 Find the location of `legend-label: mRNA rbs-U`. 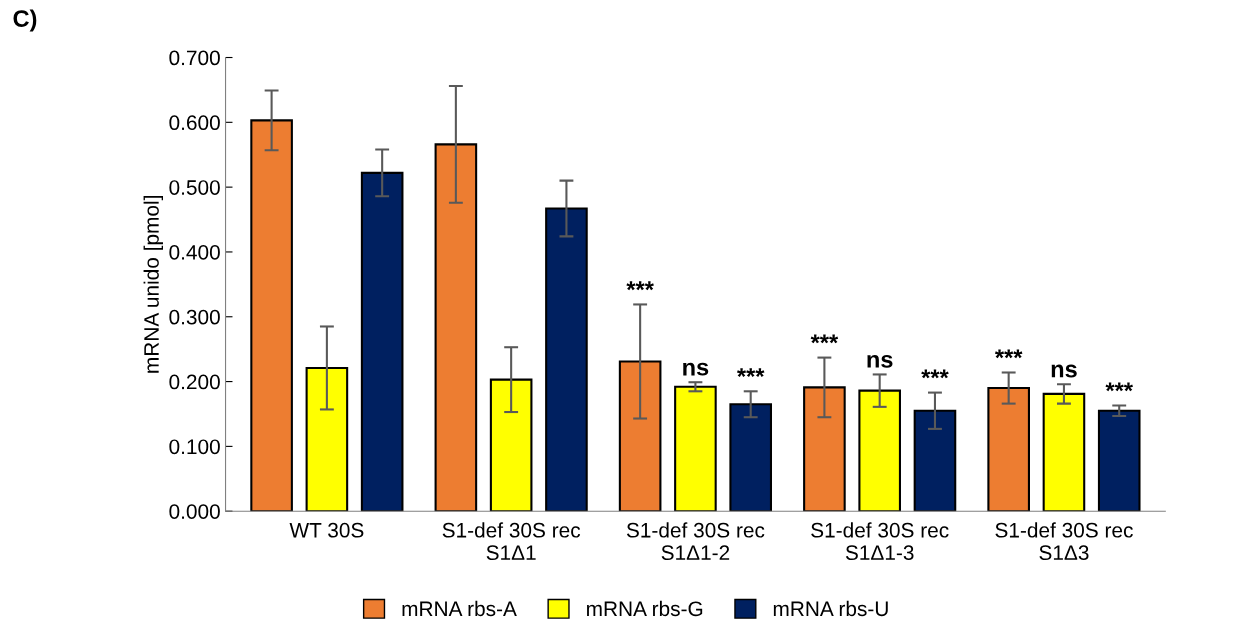

legend-label: mRNA rbs-U is located at coordinates (830, 608).